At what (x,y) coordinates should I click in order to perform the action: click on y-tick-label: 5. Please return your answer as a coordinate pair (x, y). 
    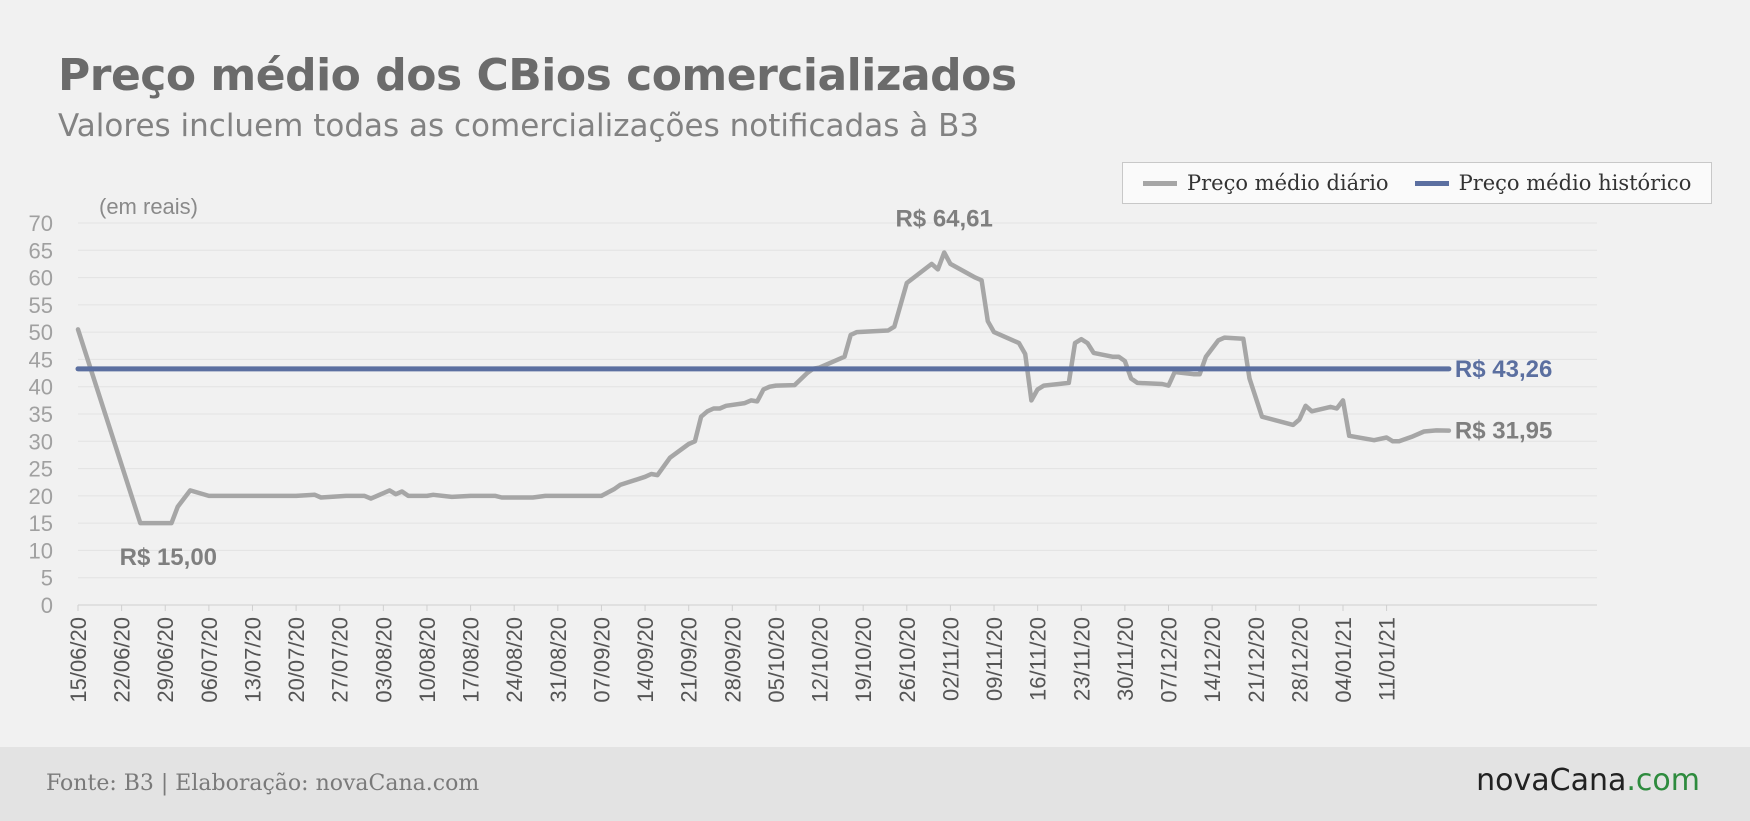
    Looking at the image, I should click on (47, 578).